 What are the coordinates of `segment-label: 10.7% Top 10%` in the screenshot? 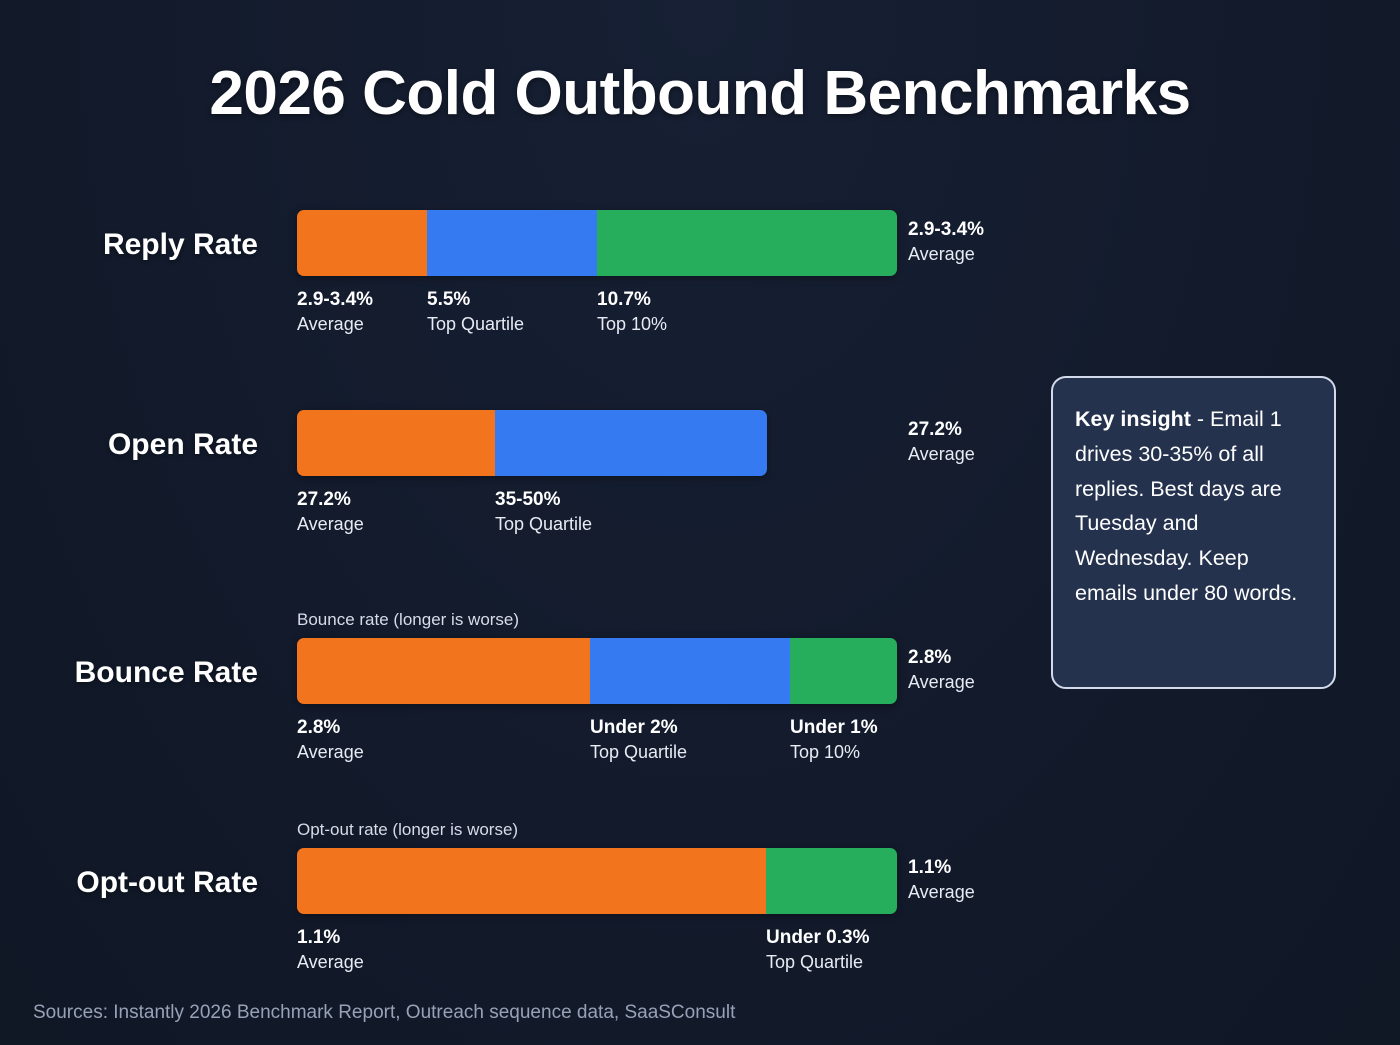 It's located at (632, 312).